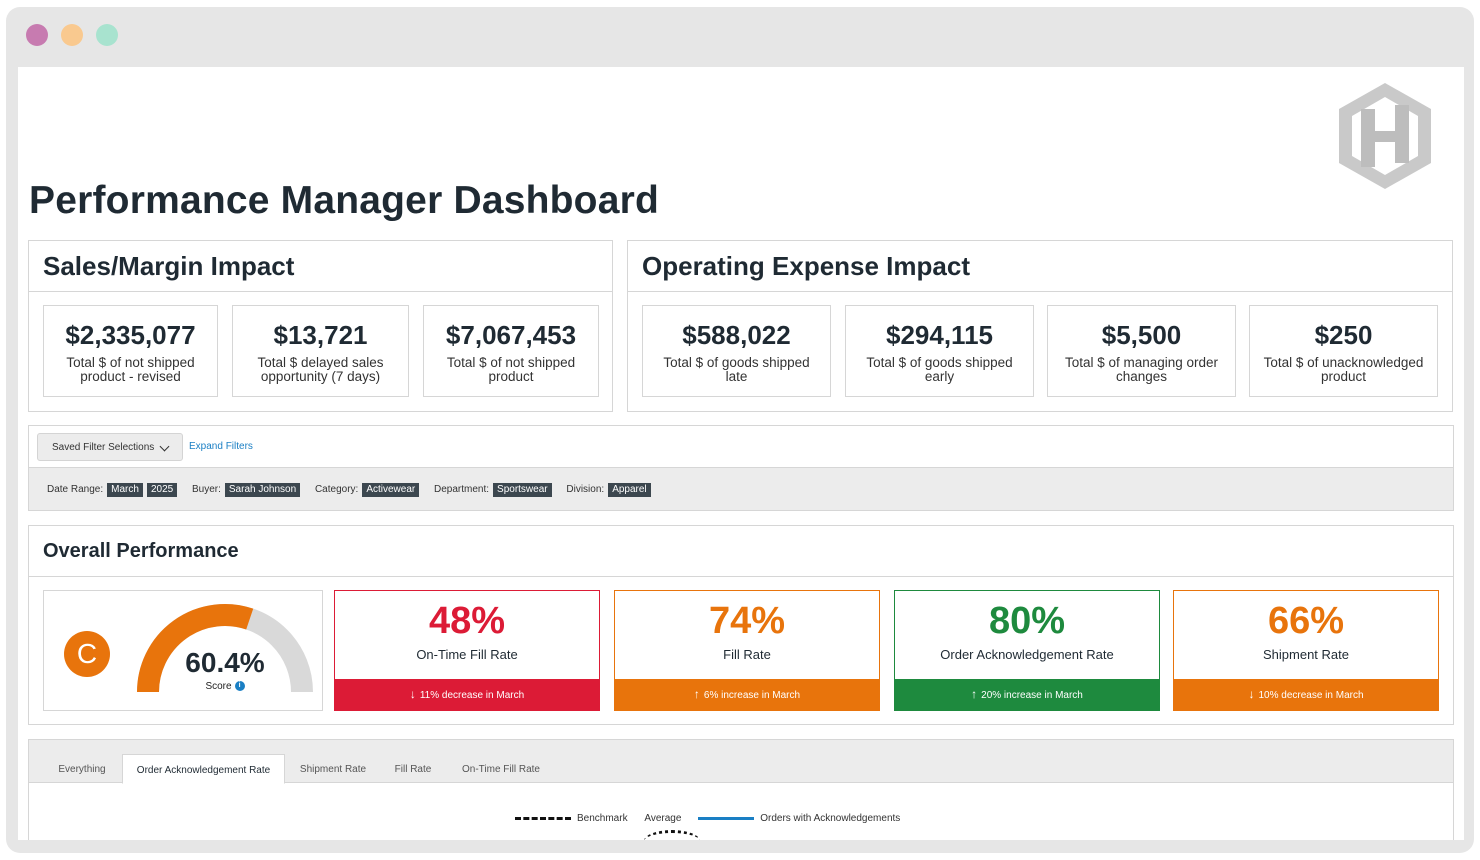  I want to click on grade-badge: C, so click(87, 654).